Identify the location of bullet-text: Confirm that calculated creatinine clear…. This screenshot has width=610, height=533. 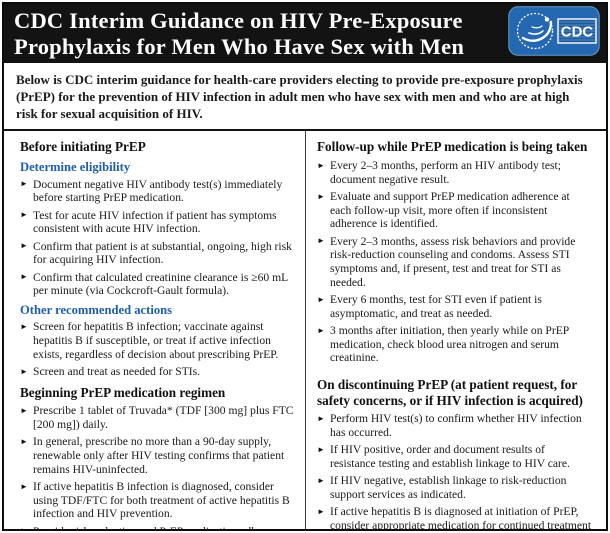
(160, 284).